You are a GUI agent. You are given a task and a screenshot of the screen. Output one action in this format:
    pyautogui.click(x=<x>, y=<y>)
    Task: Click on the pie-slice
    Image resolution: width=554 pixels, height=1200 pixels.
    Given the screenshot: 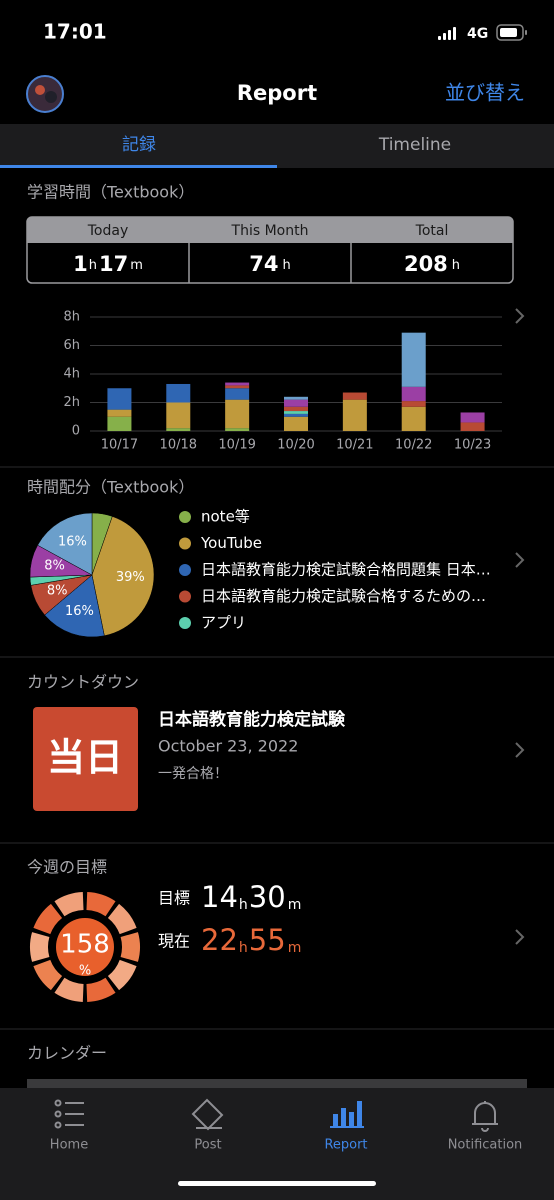 What is the action you would take?
    pyautogui.click(x=123, y=576)
    